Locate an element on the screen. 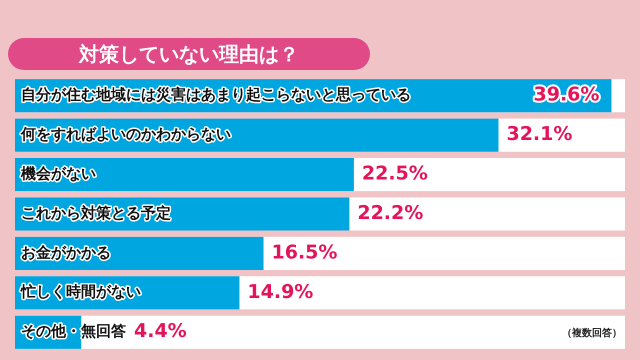 The height and width of the screenshot is (360, 640). y-tick-label: 機会がない is located at coordinates (58, 173).